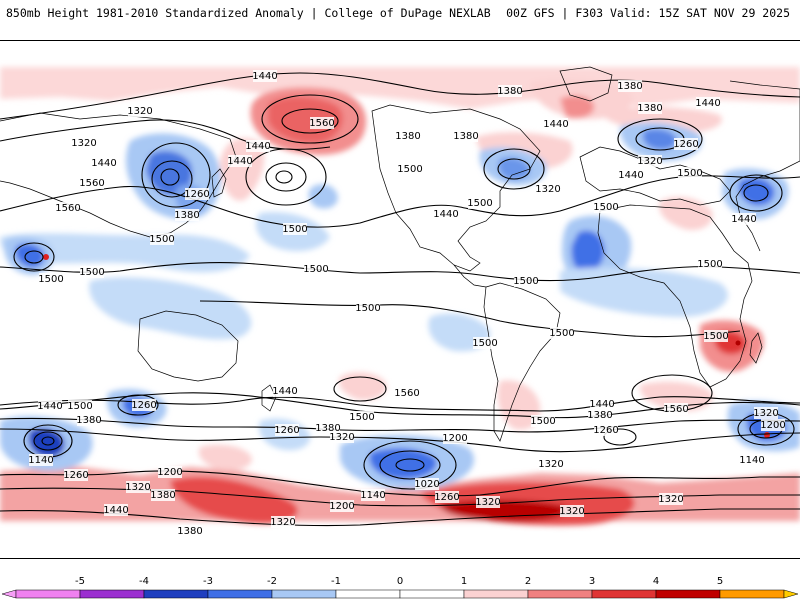  I want to click on colorbar-min-extension, so click(9, 594).